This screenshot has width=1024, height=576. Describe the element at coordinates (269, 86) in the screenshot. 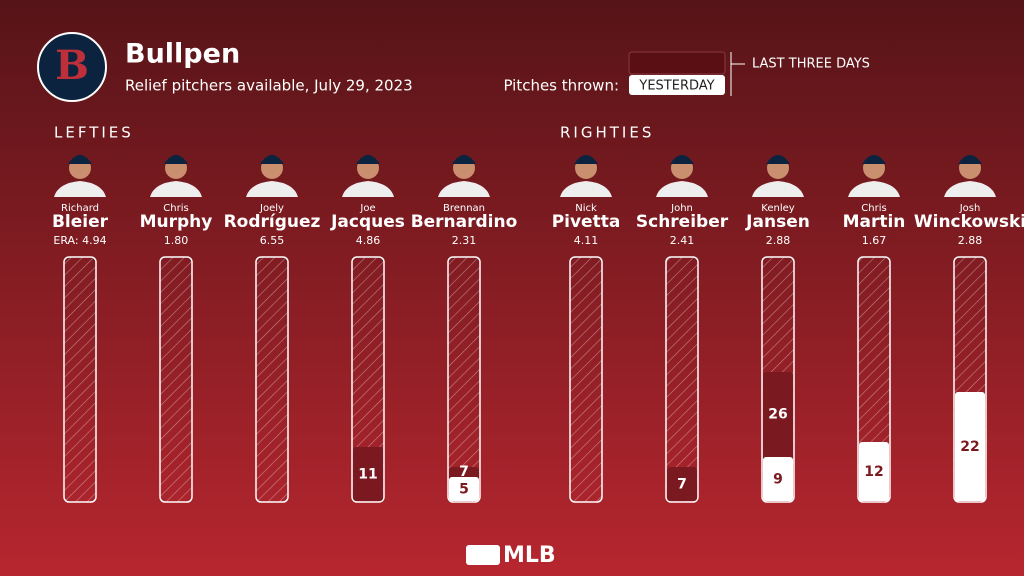

I see `subtitle: Relief pitchers available, July 29, 2023` at that location.